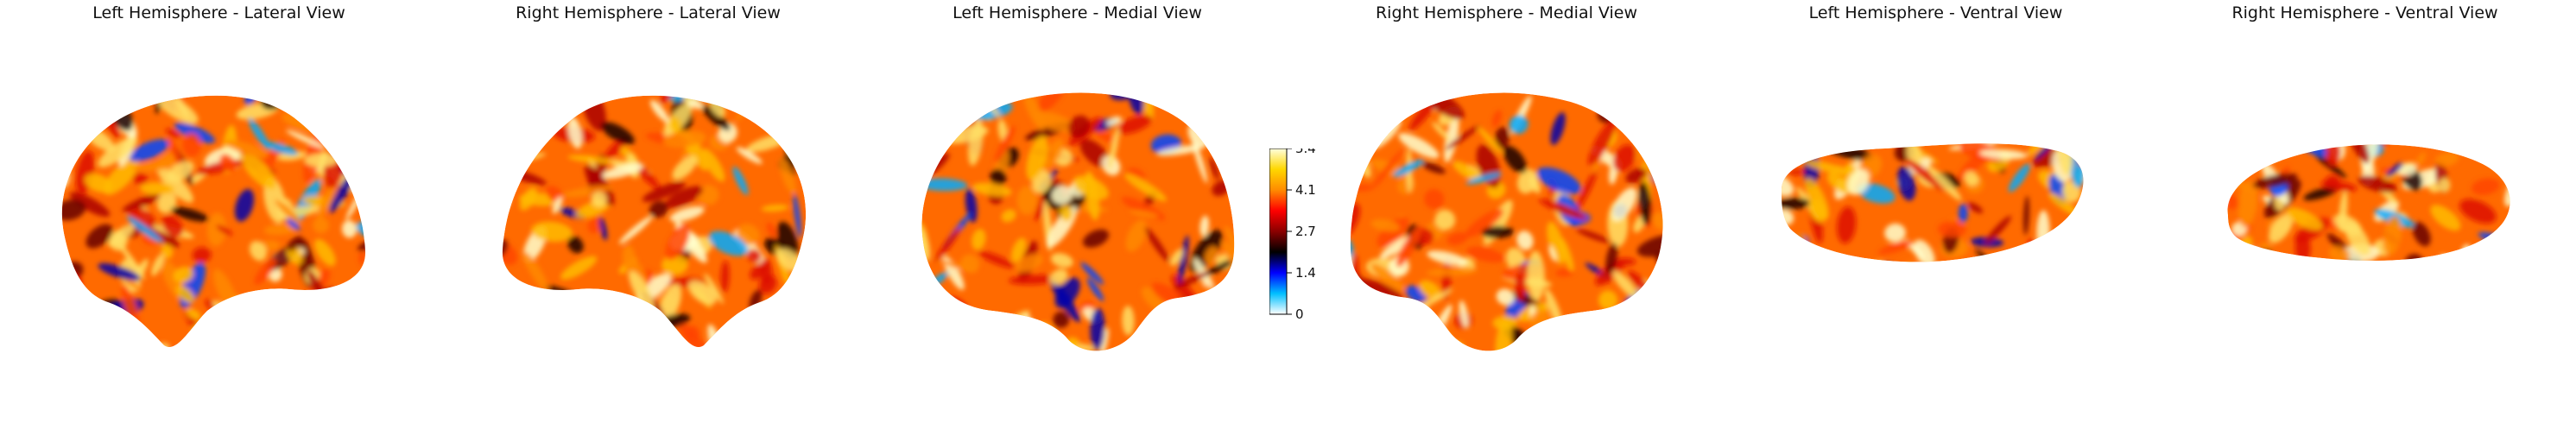 This screenshot has height=442, width=2576. What do you see at coordinates (648, 13) in the screenshot?
I see `panel-title: Right Hemisphere - Lateral View` at bounding box center [648, 13].